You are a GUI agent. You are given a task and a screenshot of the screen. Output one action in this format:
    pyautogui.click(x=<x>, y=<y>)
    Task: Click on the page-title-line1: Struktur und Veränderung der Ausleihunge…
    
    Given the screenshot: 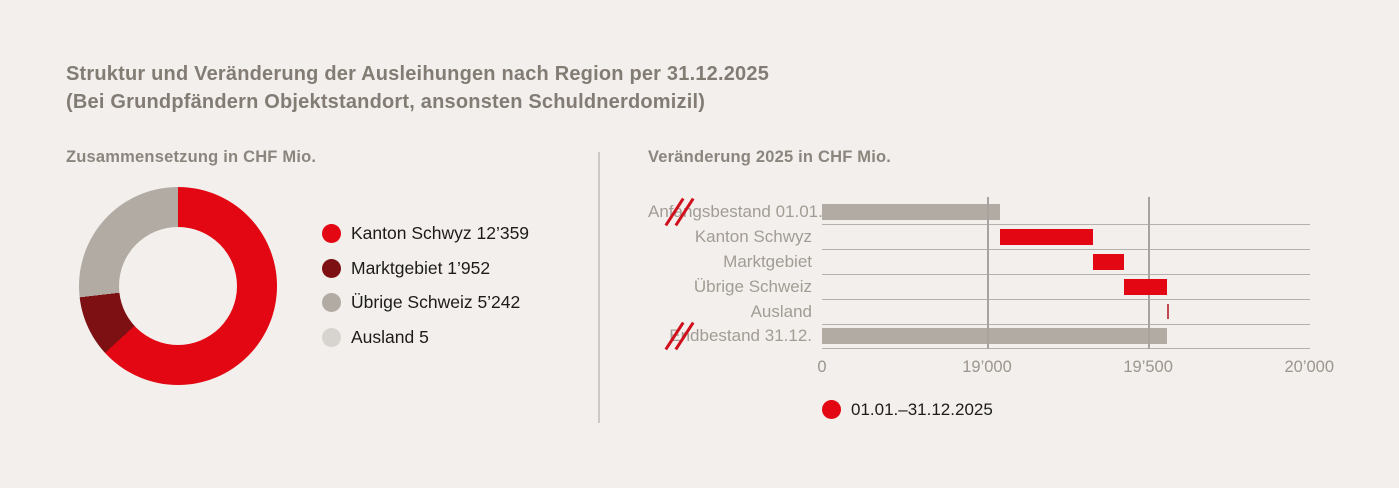 What is the action you would take?
    pyautogui.click(x=418, y=74)
    